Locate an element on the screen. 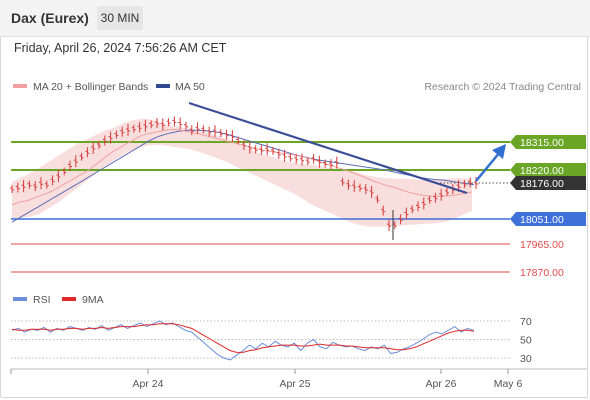  x-tick-label: Apr 24 is located at coordinates (148, 384).